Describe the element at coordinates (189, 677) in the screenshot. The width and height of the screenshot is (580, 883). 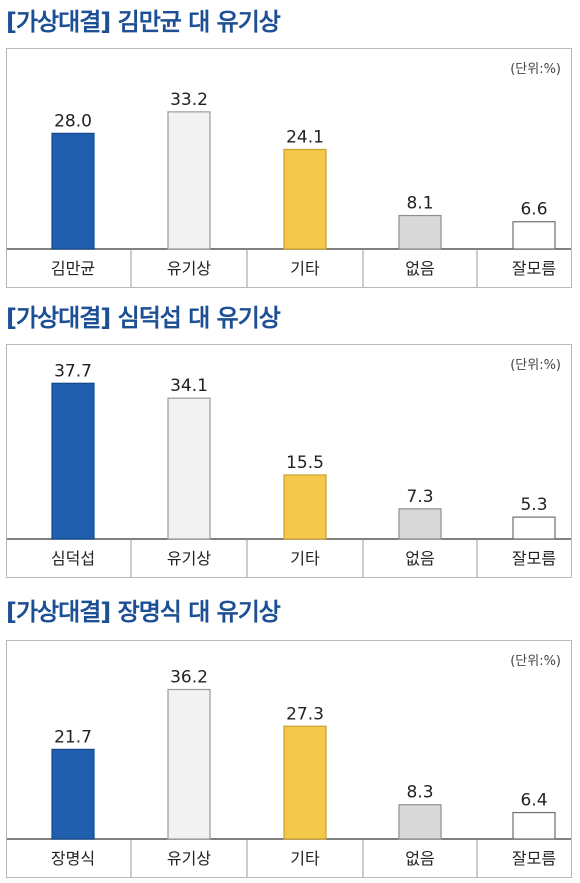
I see `value-label: 36.2` at that location.